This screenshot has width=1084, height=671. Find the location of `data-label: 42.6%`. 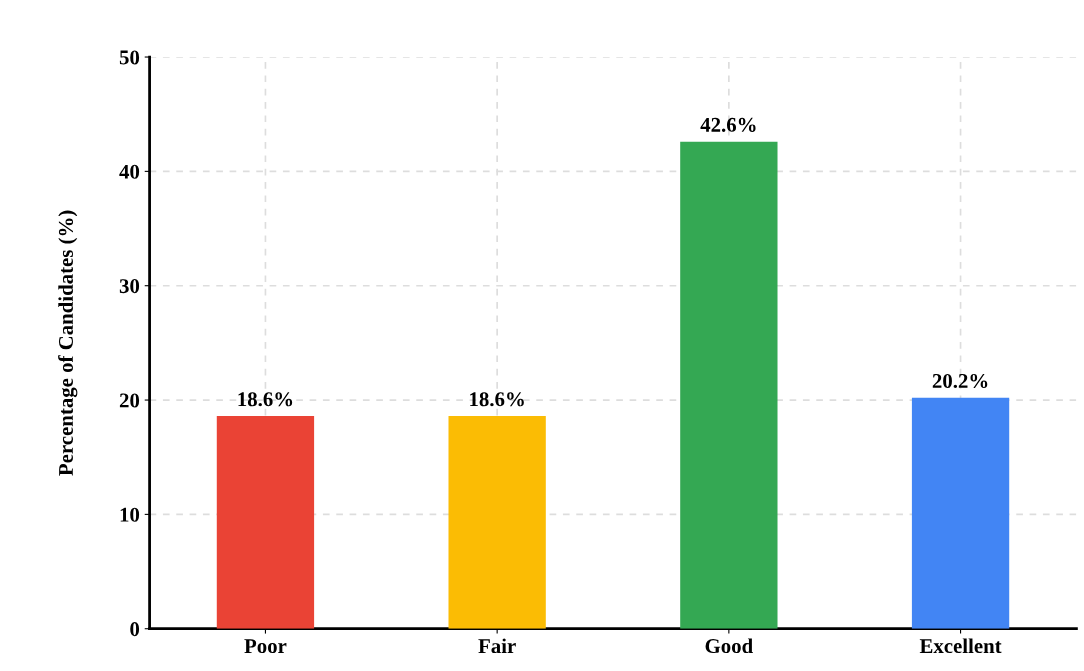

data-label: 42.6% is located at coordinates (728, 124).